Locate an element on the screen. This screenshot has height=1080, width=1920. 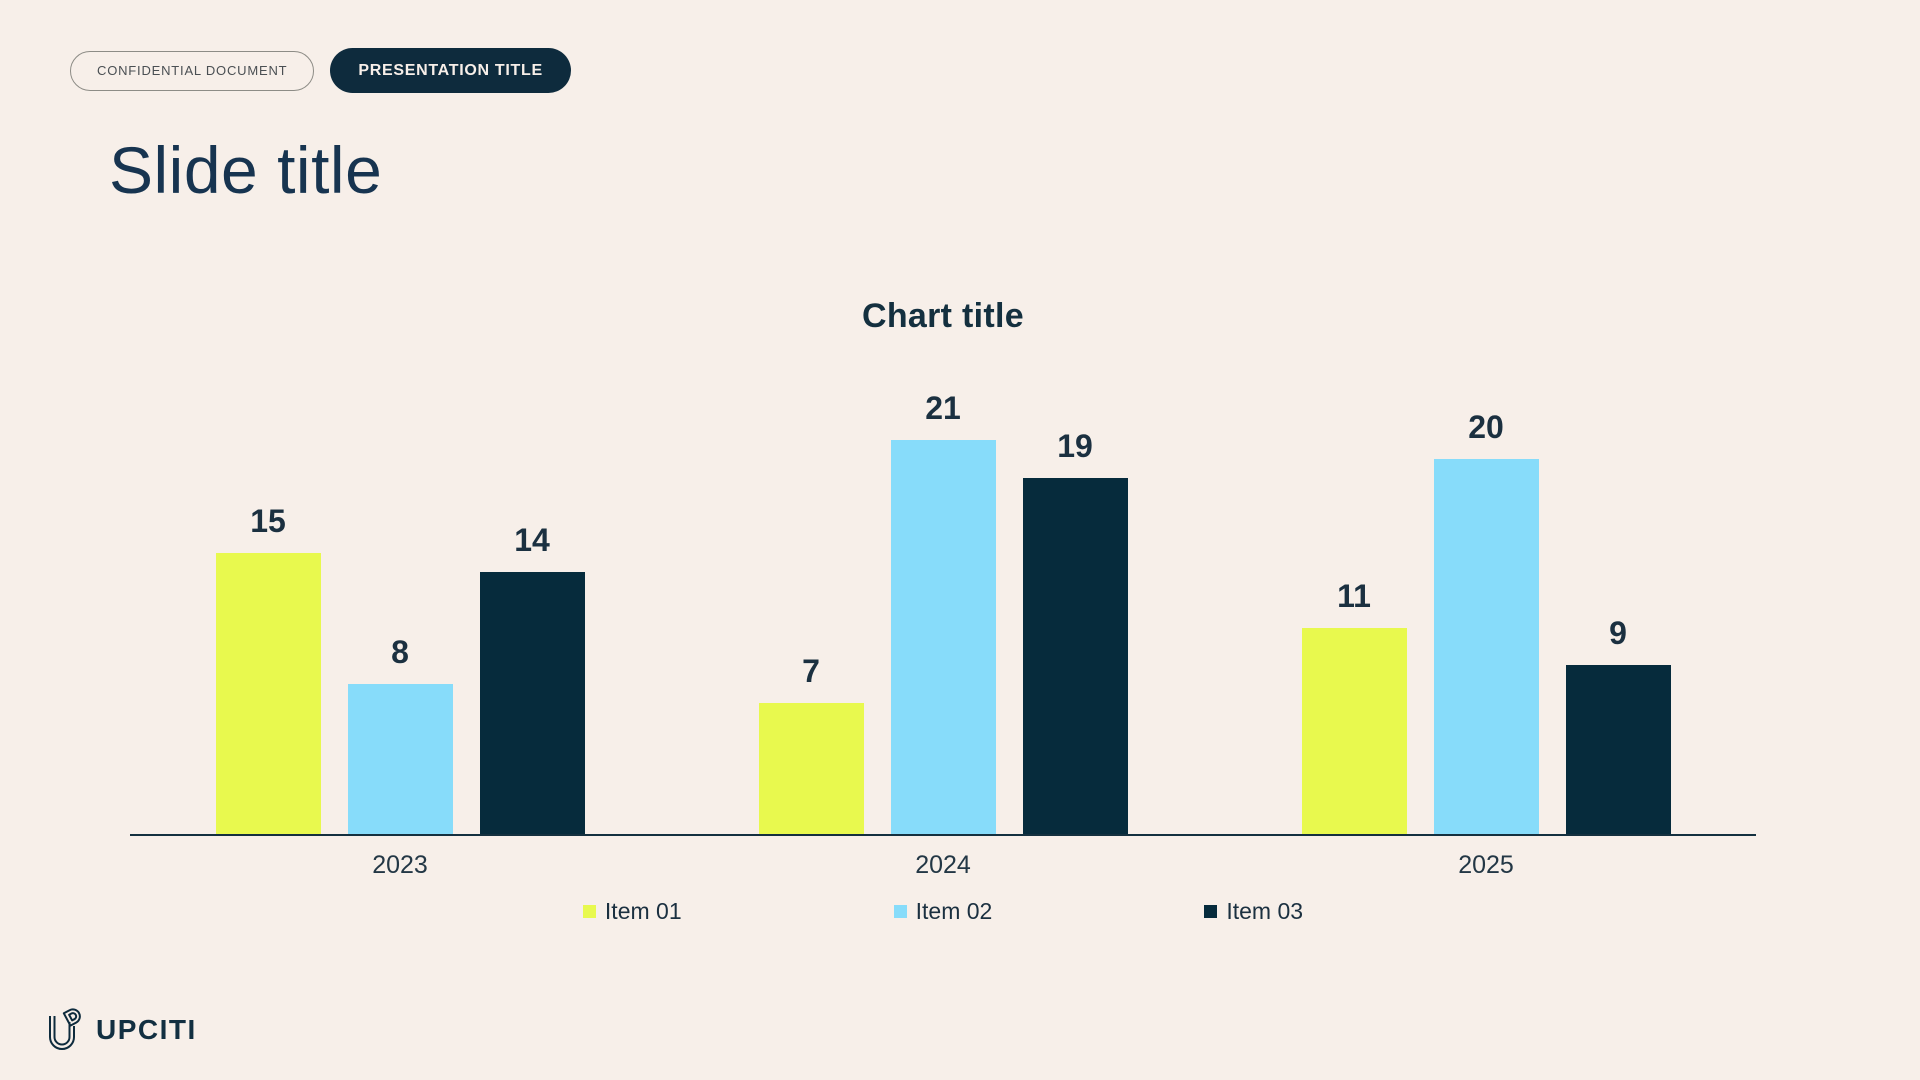
bar-item-01-2024: 7 is located at coordinates (811, 743).